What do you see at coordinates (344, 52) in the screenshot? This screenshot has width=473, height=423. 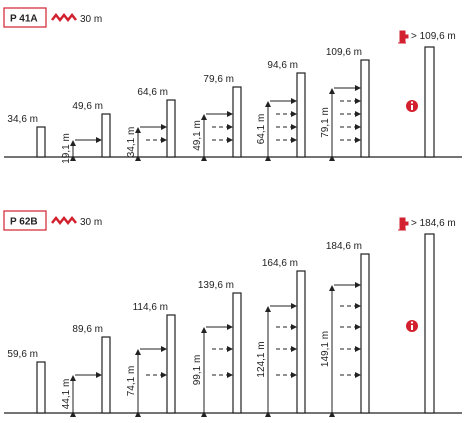 I see `height-label: 109,6 m` at bounding box center [344, 52].